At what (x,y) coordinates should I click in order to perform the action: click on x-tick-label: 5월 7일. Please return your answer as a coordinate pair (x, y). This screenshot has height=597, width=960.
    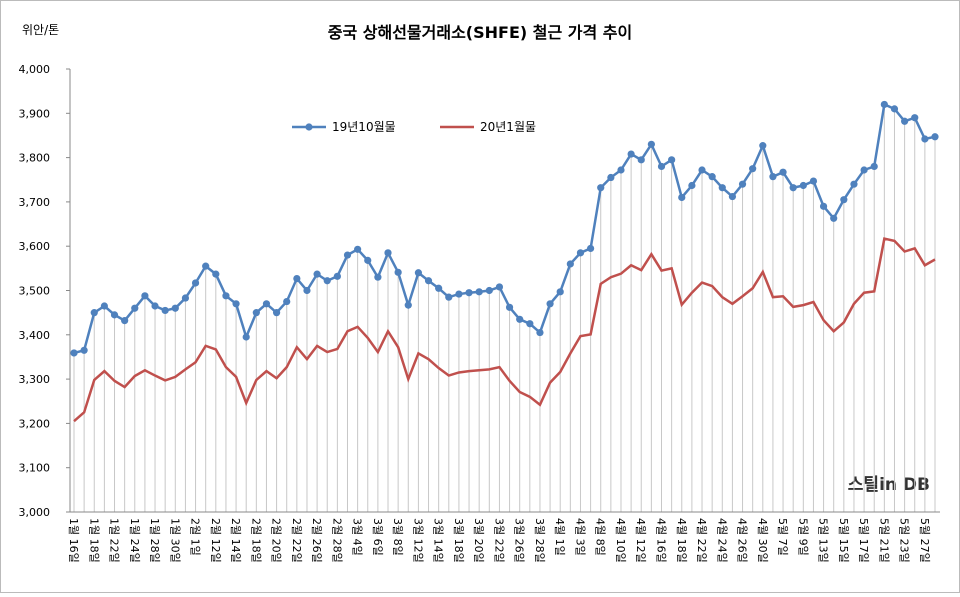
    Looking at the image, I should click on (783, 537).